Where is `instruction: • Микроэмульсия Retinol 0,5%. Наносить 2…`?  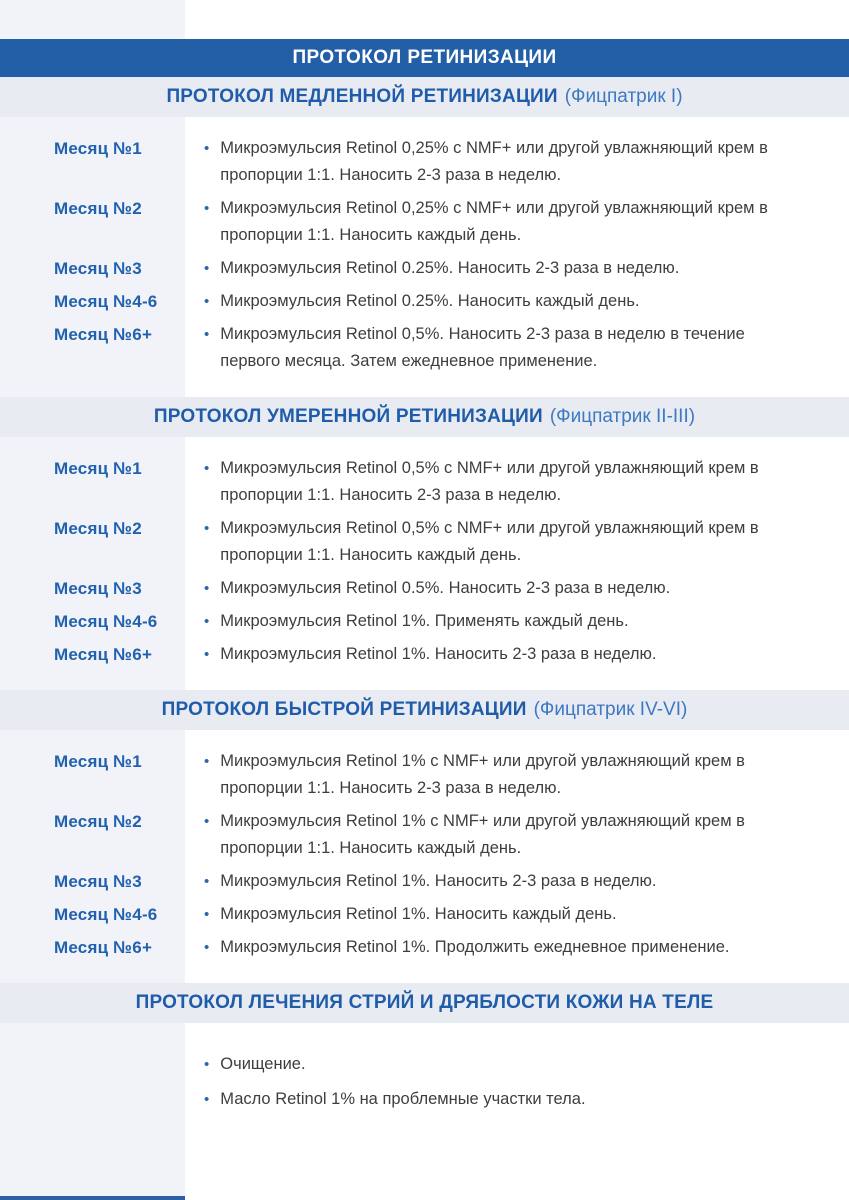 instruction: • Микроэмульсия Retinol 0,5%. Наносить 2… is located at coordinates (485, 348).